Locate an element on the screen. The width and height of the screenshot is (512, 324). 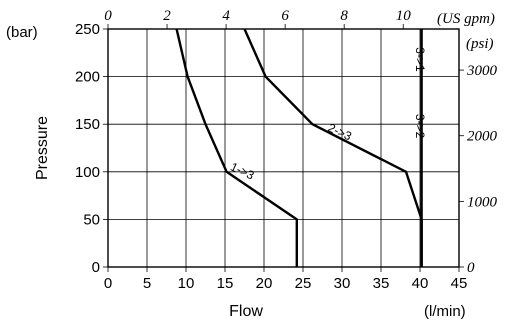
y-axis-title: Pressure is located at coordinates (42, 148).